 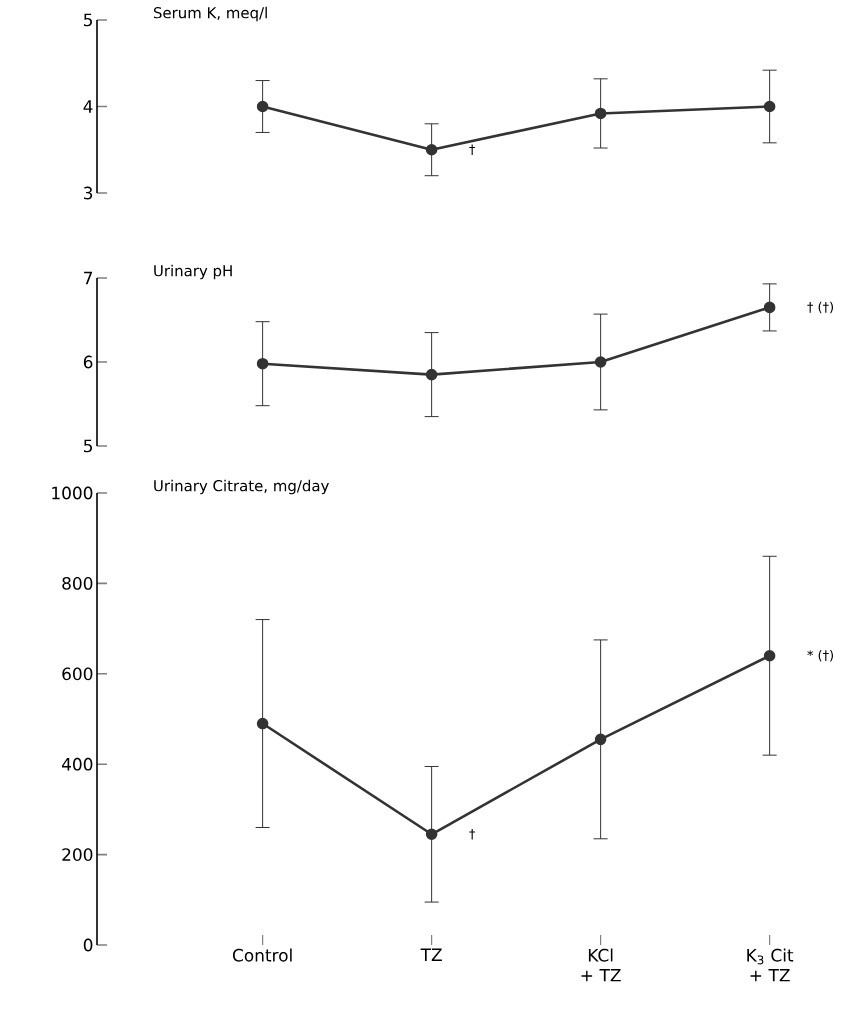 I want to click on x-tick-label: K$_{3}$ Cit + TZ, so click(x=770, y=965).